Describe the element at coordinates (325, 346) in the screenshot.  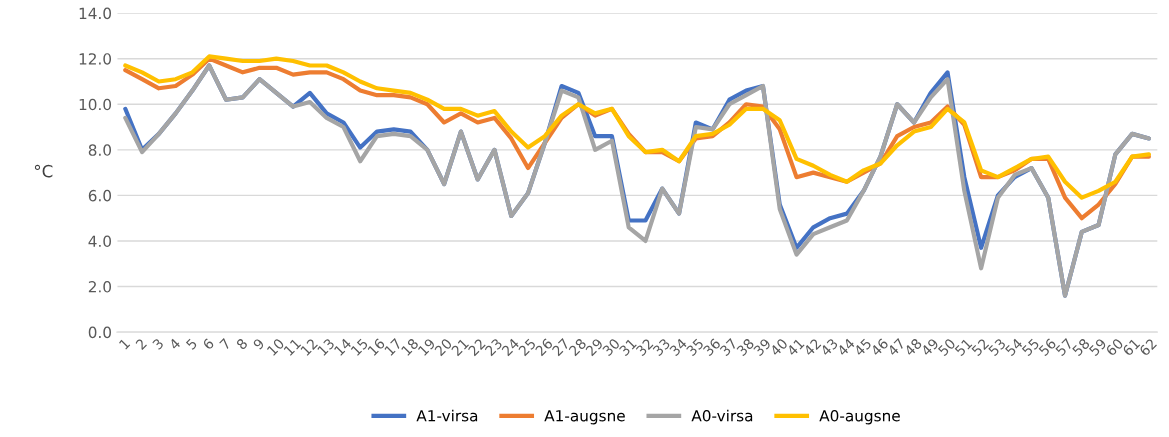
I see `x-tick-label: 13` at that location.